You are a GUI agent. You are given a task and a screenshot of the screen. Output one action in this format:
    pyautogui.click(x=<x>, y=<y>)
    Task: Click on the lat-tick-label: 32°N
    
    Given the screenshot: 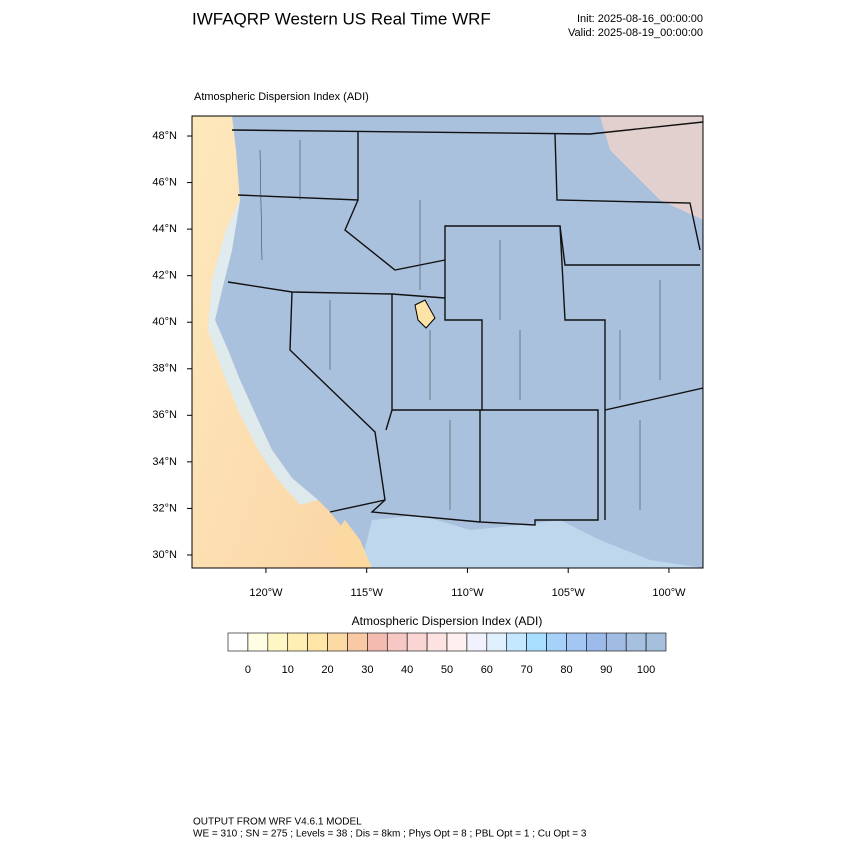 What is the action you would take?
    pyautogui.click(x=164, y=508)
    